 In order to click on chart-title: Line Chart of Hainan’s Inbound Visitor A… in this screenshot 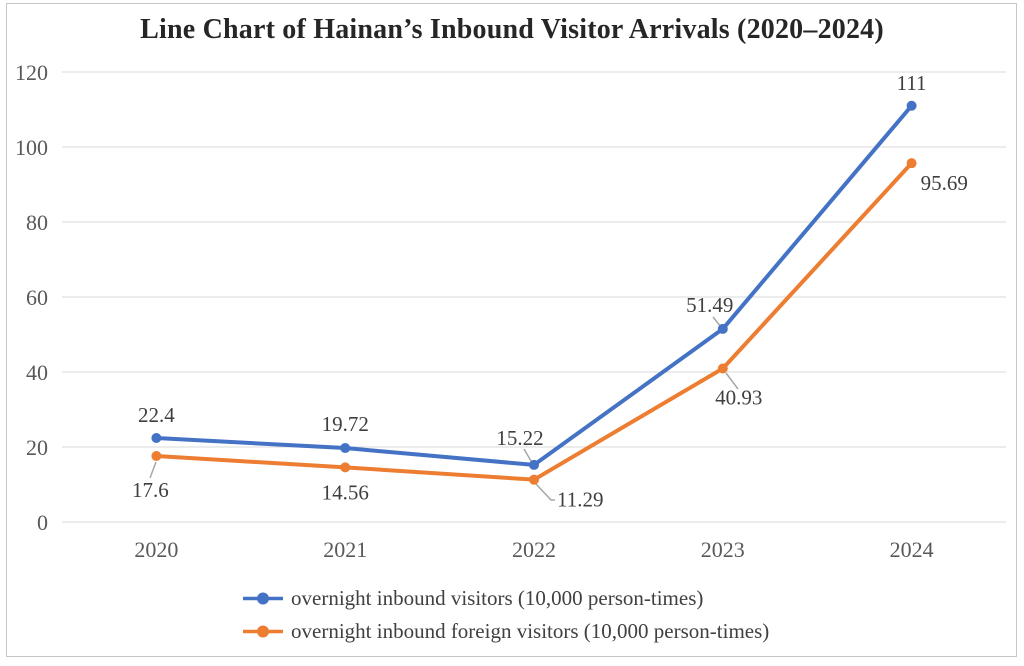, I will do `click(512, 29)`.